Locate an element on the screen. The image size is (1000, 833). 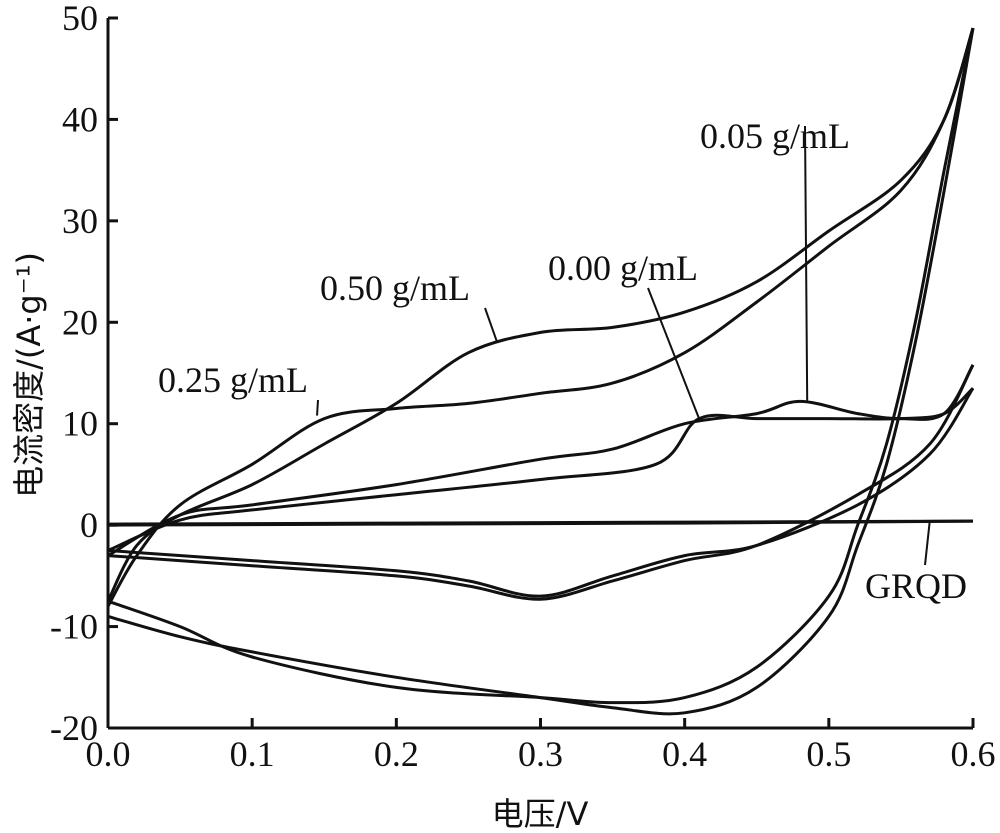
y-tick-label: 10 is located at coordinates (80, 424).